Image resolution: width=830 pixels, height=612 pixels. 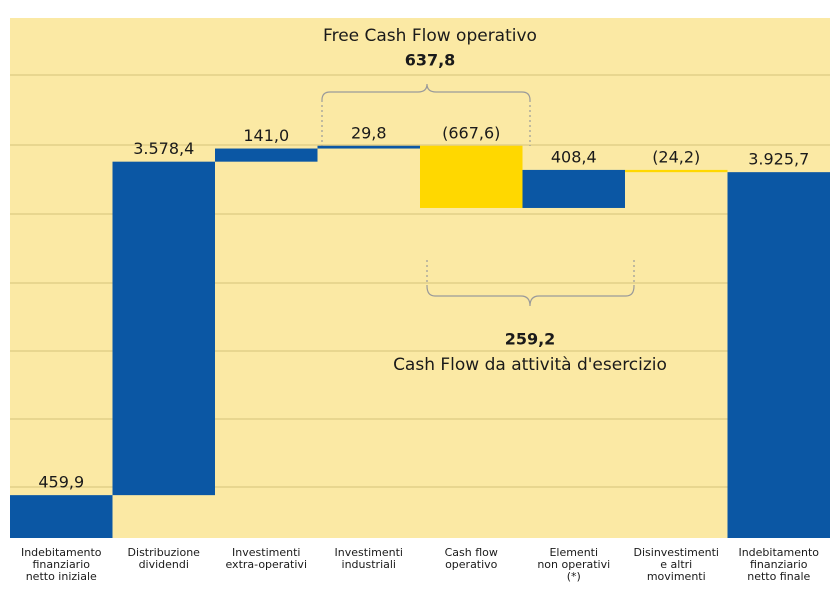 I want to click on value-label: 459,9, so click(x=61, y=482).